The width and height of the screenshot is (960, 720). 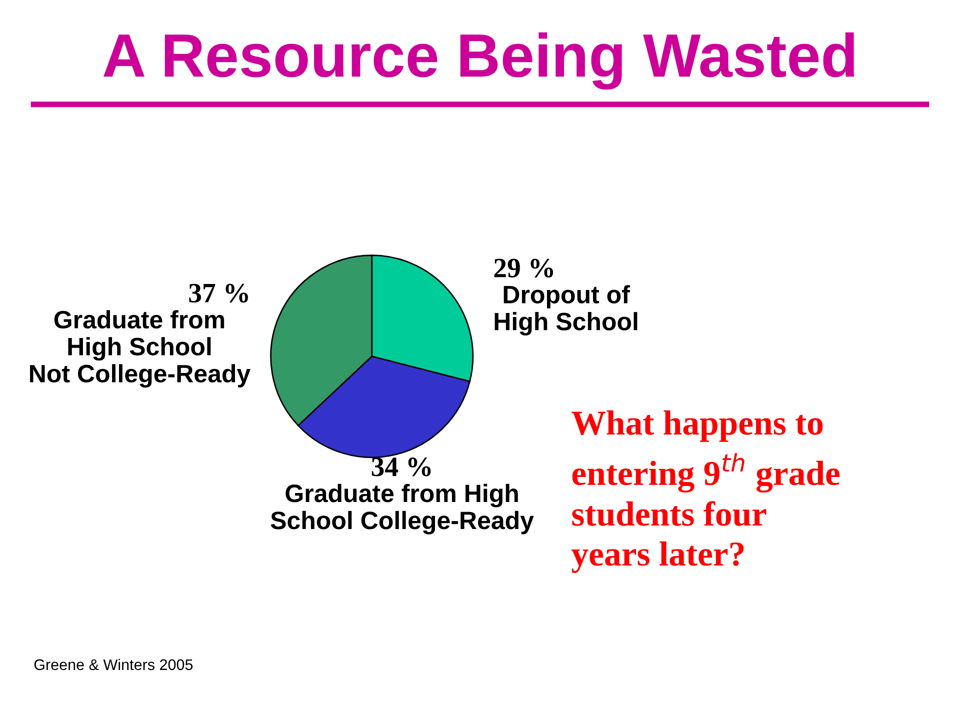 I want to click on data-label: 34 %, so click(x=401, y=466).